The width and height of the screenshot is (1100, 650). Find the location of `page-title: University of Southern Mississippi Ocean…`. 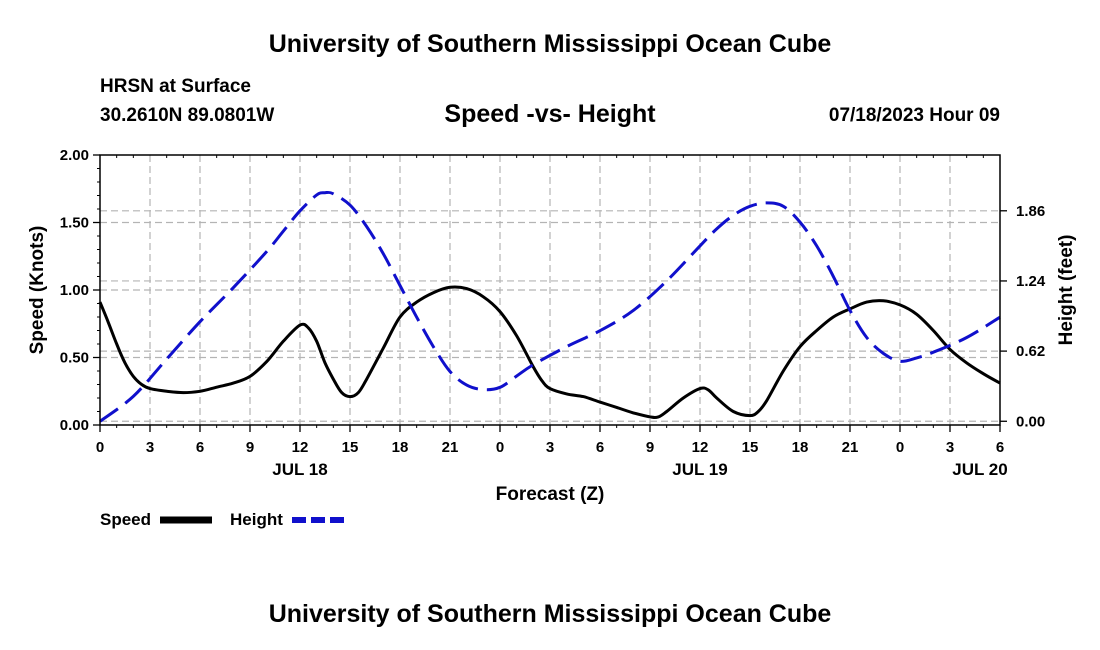

page-title: University of Southern Mississippi Ocean… is located at coordinates (550, 44).